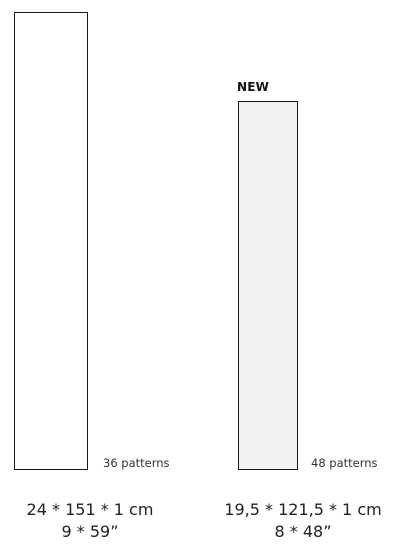 Image resolution: width=404 pixels, height=550 pixels. What do you see at coordinates (90, 531) in the screenshot?
I see `dimensions-imperial: 9 * 59”` at bounding box center [90, 531].